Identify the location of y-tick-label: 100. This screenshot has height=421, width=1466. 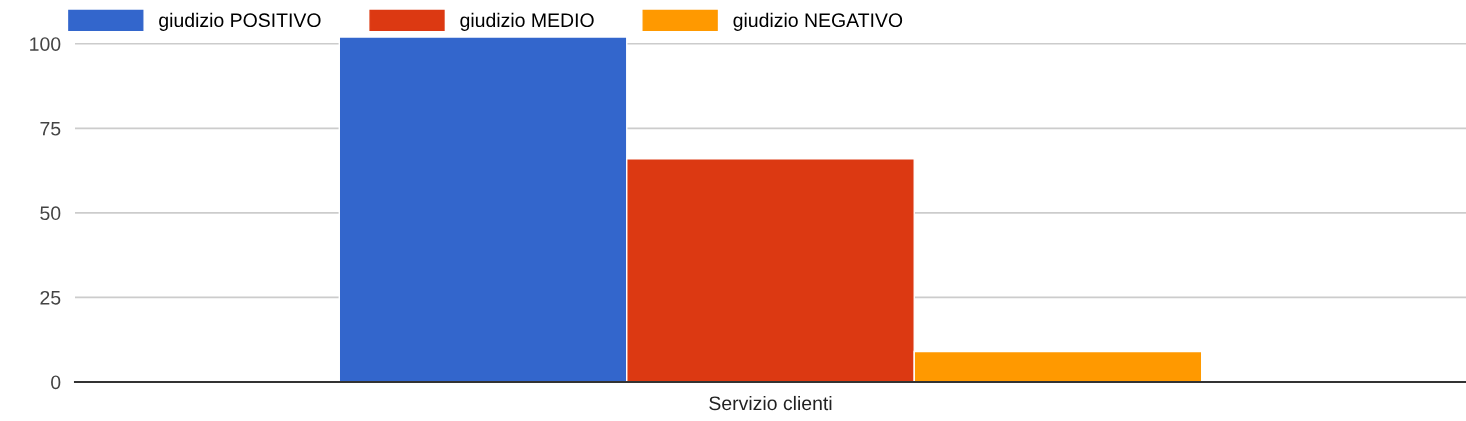
(45, 44).